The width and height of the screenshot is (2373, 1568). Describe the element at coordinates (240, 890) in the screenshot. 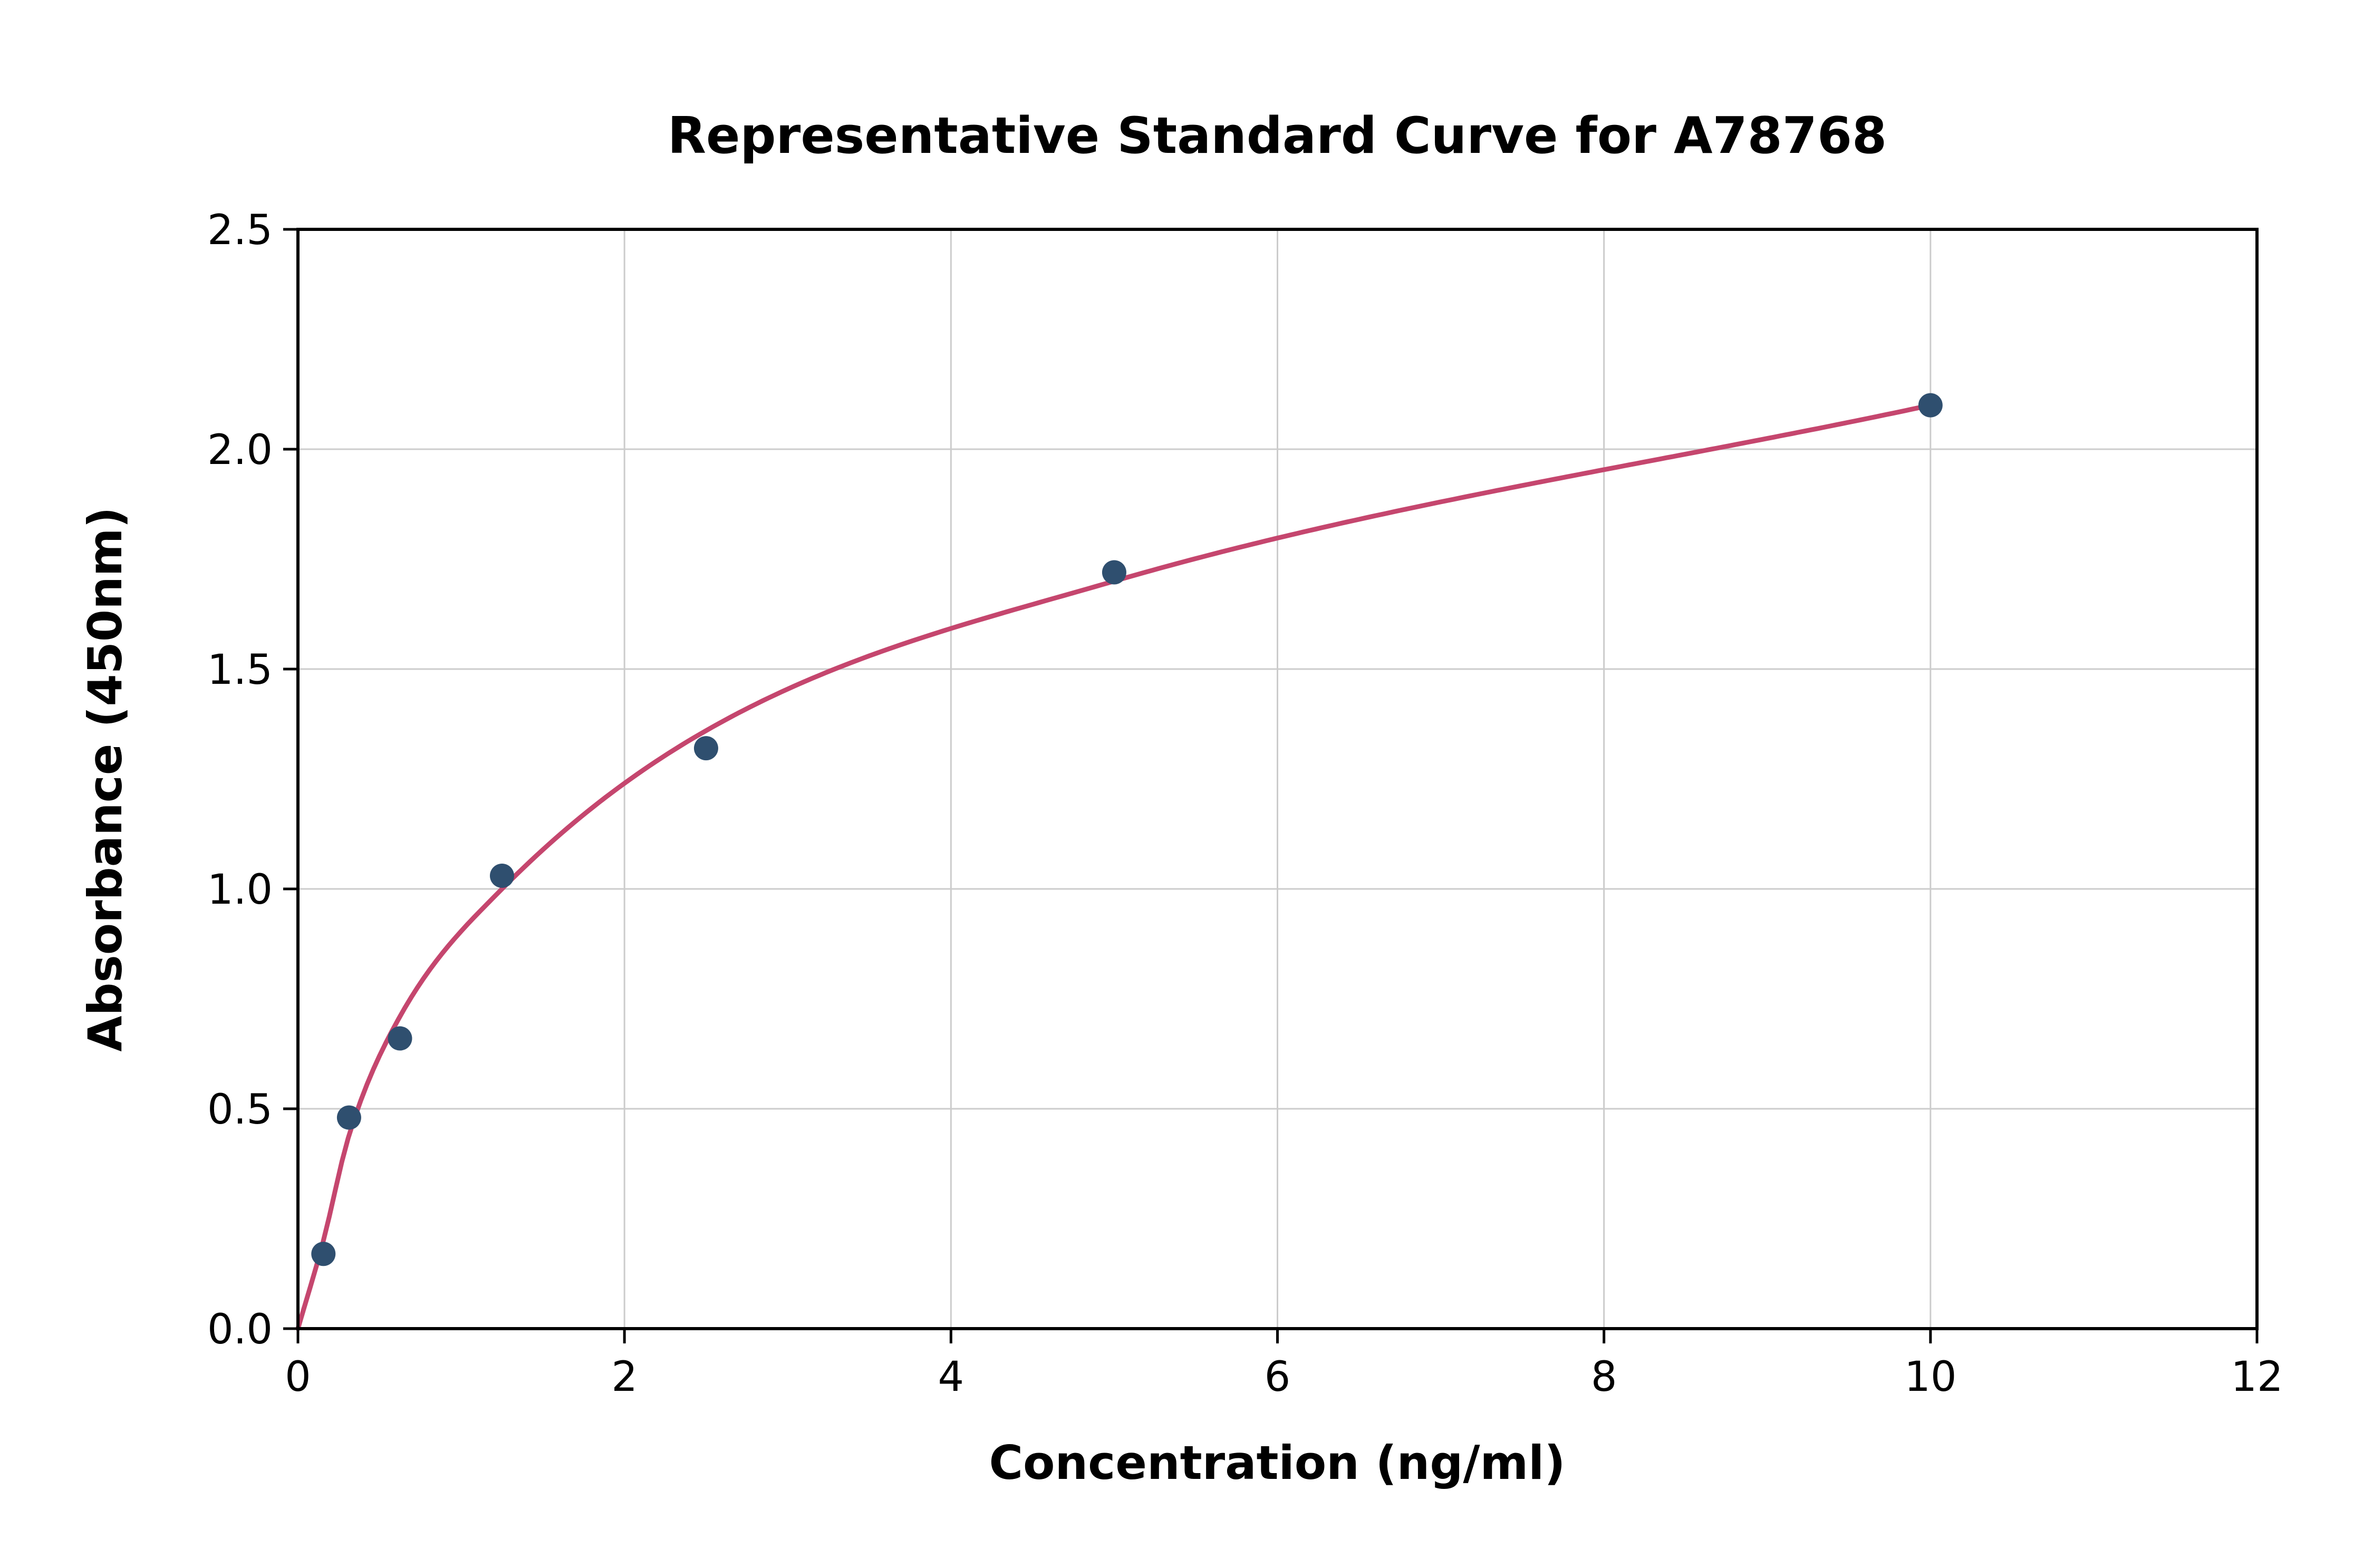

I see `y-tick-label: 1.0` at that location.